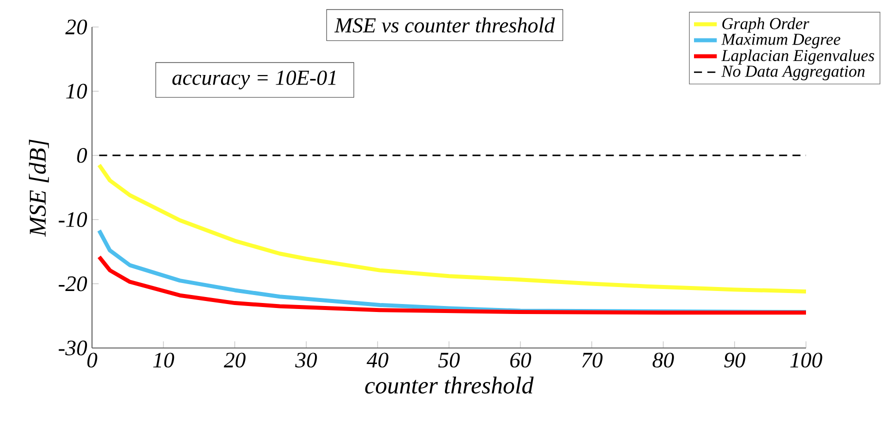  Describe the element at coordinates (449, 385) in the screenshot. I see `x-axis-title: counter threshold` at that location.